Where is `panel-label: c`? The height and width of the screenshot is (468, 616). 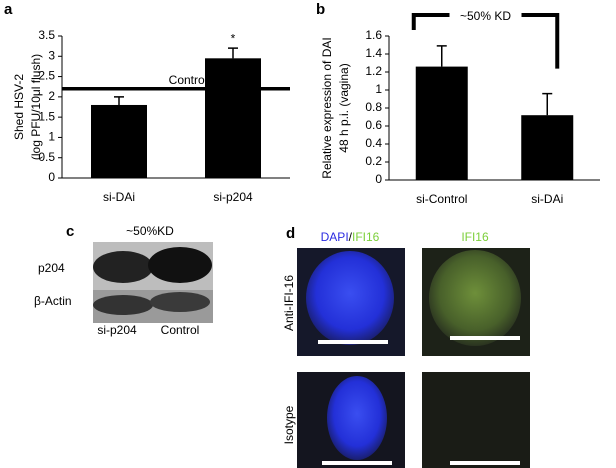
panel-label: c is located at coordinates (70, 231).